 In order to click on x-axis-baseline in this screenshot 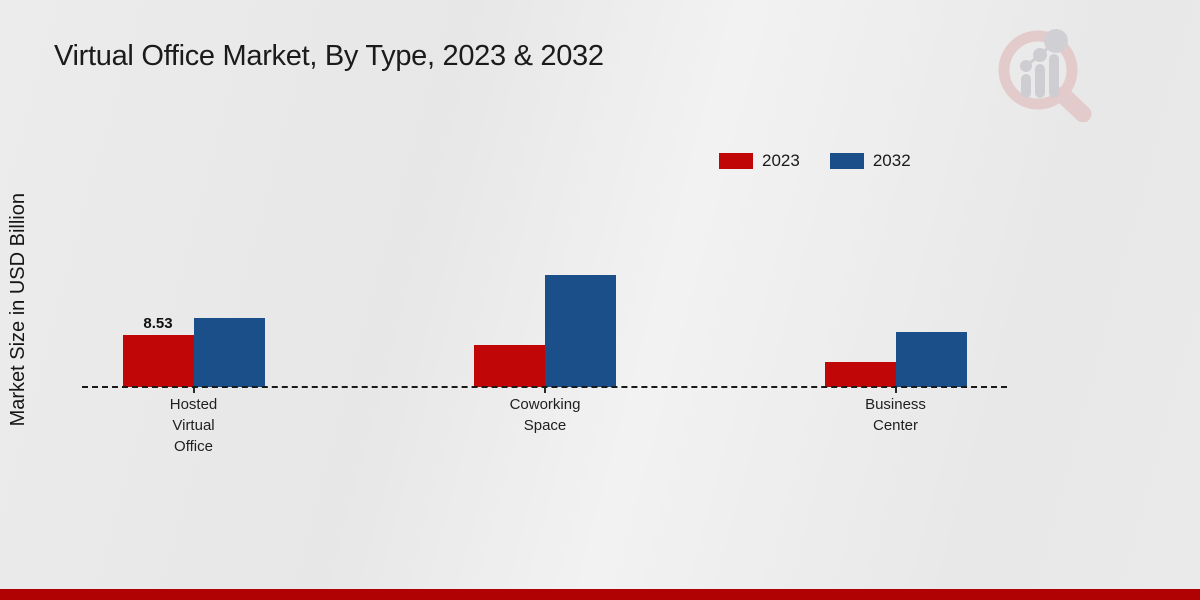, I will do `click(544, 387)`.